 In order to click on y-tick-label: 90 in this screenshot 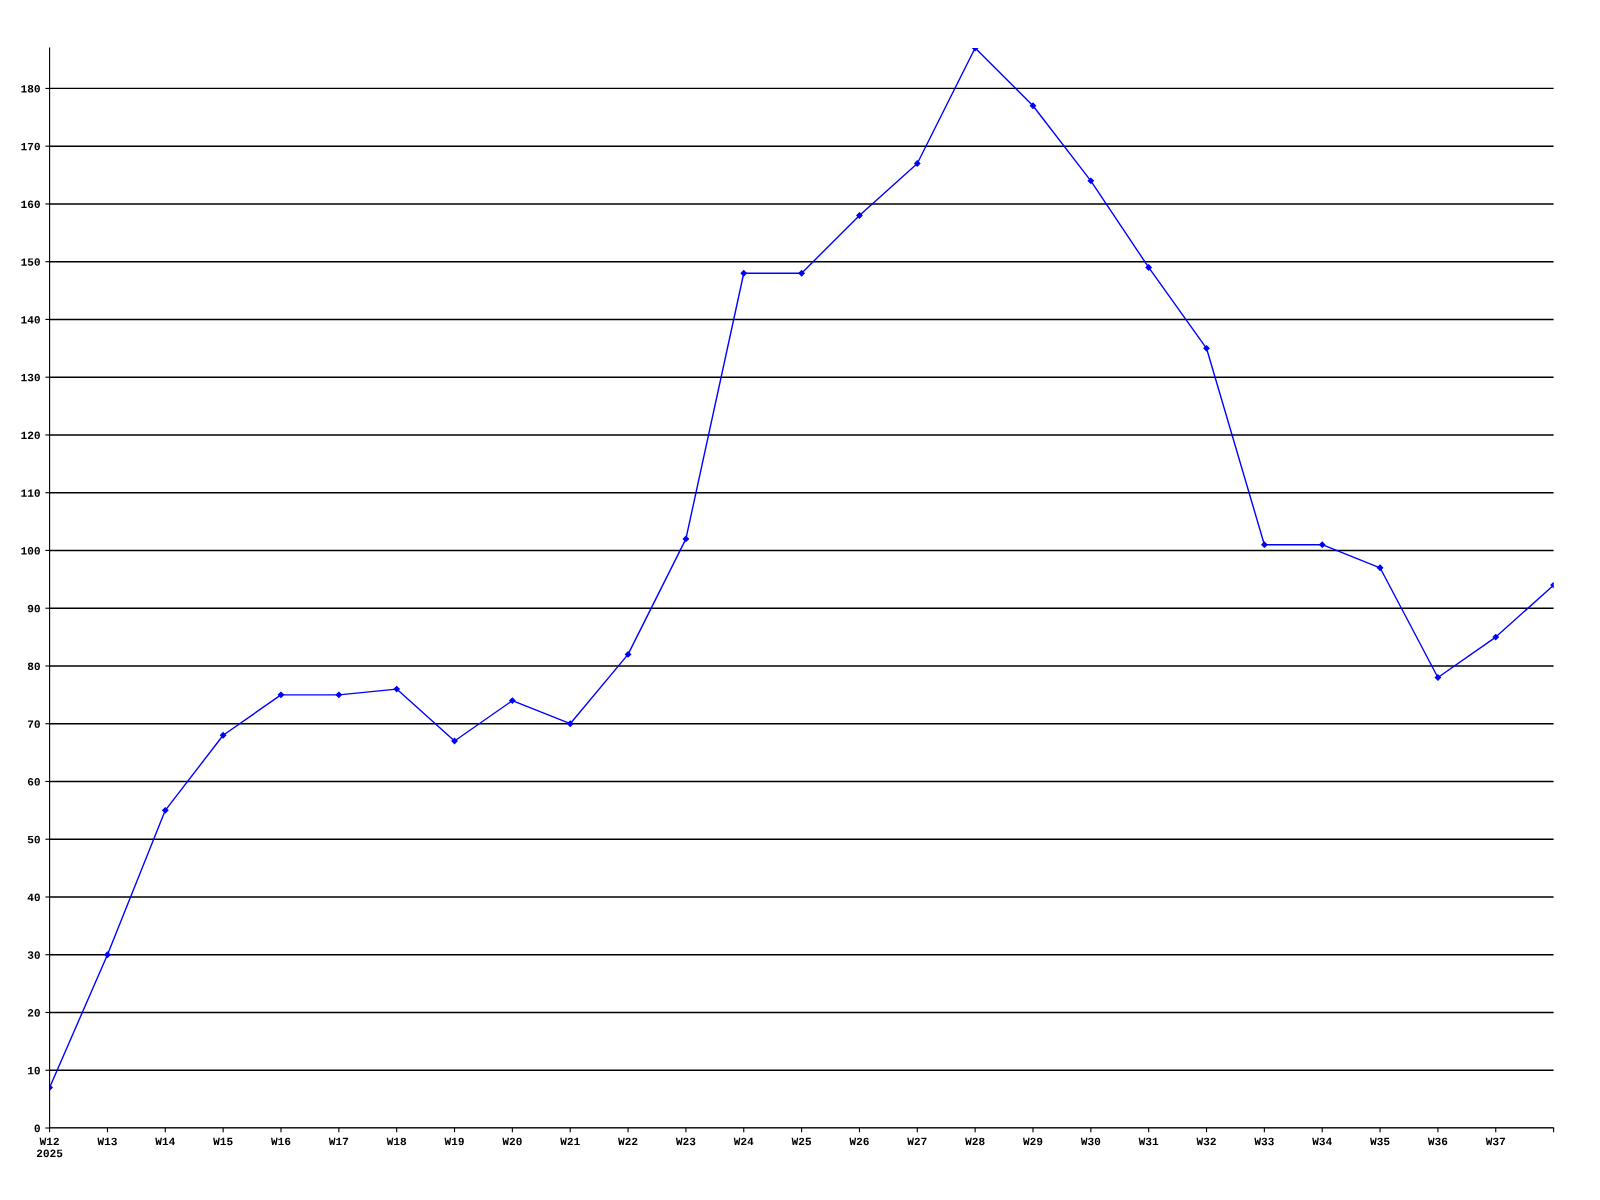, I will do `click(33, 608)`.